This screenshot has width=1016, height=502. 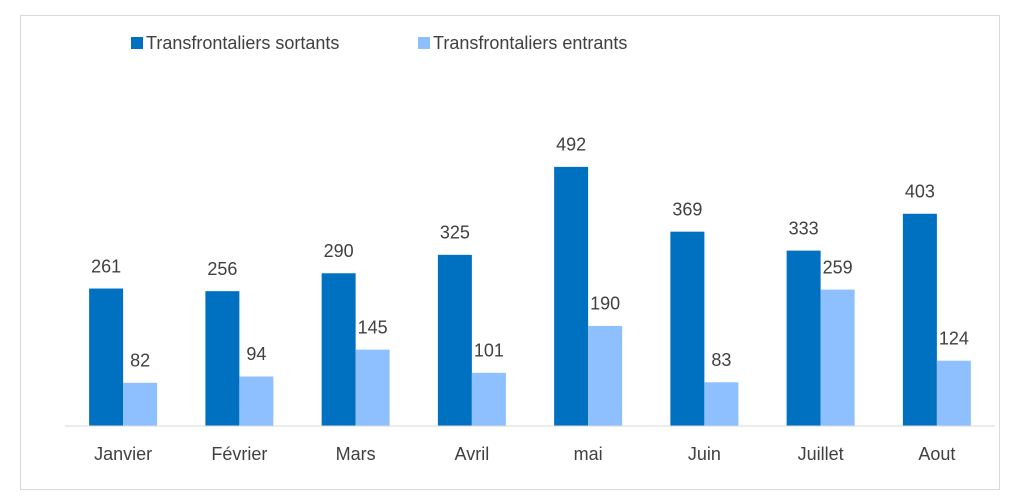 What do you see at coordinates (588, 454) in the screenshot?
I see `x-tick-label: mai` at bounding box center [588, 454].